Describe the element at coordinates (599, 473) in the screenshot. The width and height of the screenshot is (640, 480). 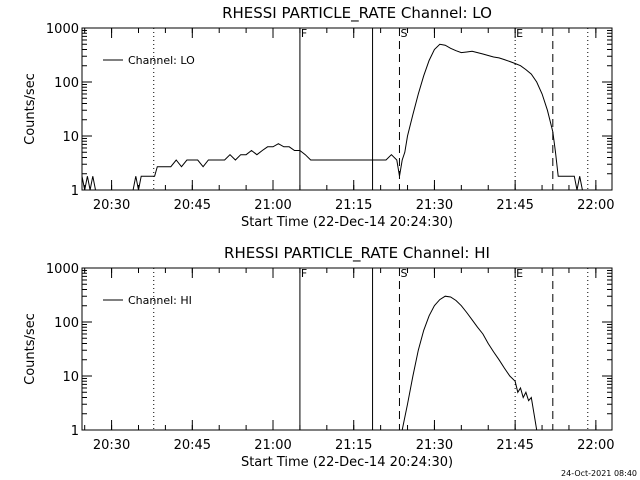
I see `footer-timestamp: 24-Oct-2021 08:40` at that location.